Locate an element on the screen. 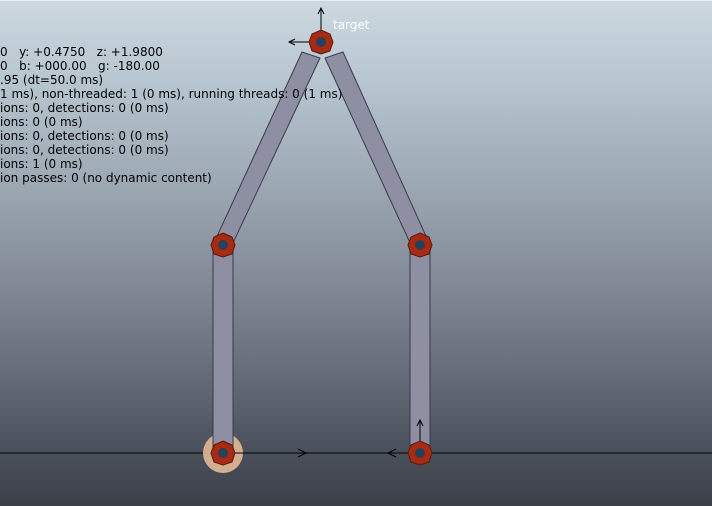  viewport-top-border is located at coordinates (356, 0).